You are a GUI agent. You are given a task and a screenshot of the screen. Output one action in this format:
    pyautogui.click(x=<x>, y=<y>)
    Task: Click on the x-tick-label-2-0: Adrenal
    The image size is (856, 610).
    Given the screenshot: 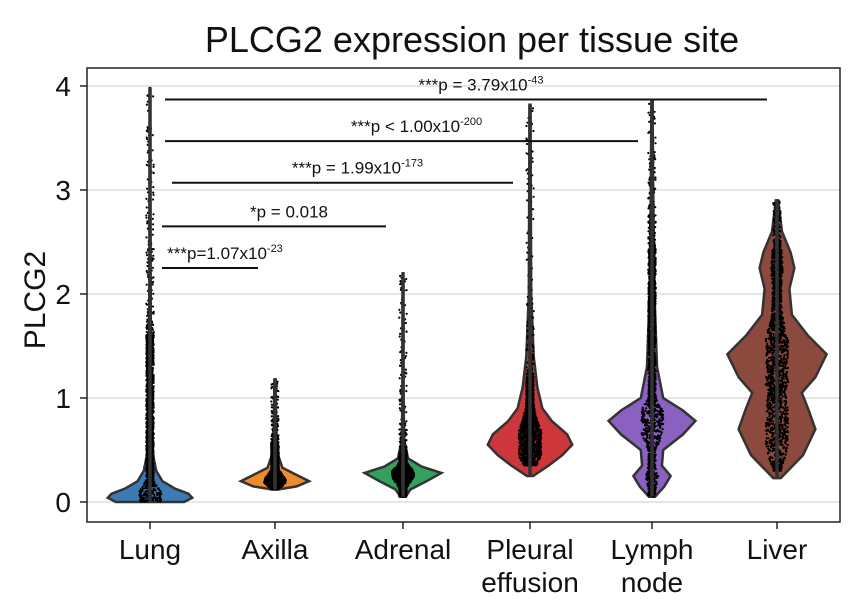 What is the action you would take?
    pyautogui.click(x=403, y=549)
    